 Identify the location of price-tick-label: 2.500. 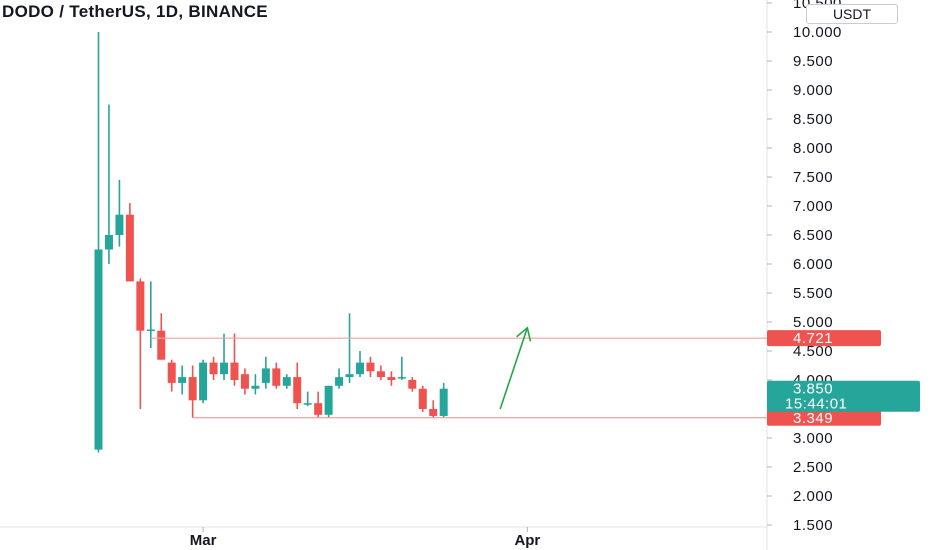
(813, 467).